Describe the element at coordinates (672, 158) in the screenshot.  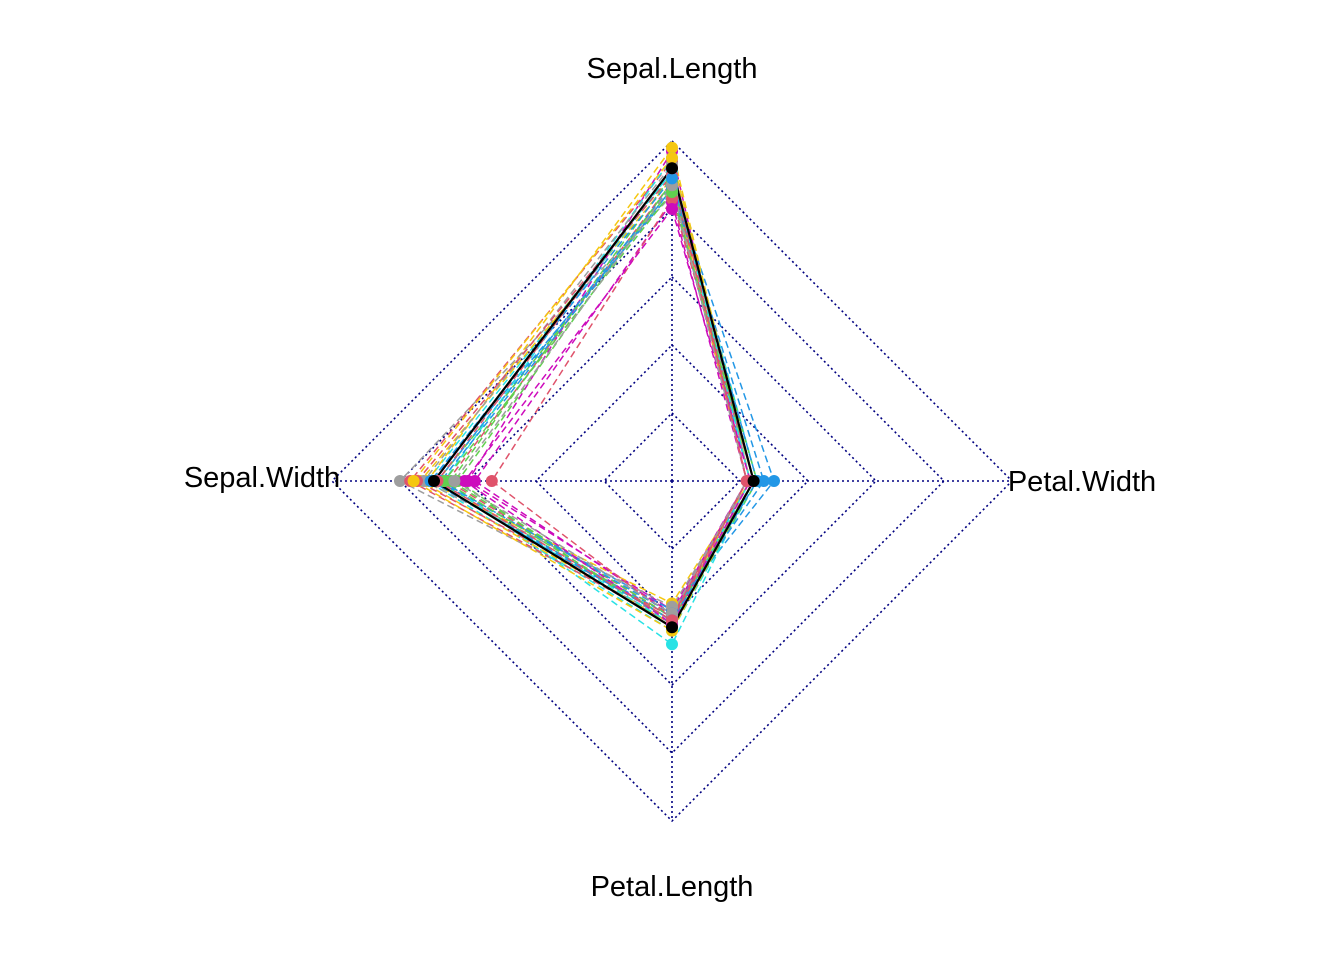
I see `series-23-point-sepal-length` at that location.